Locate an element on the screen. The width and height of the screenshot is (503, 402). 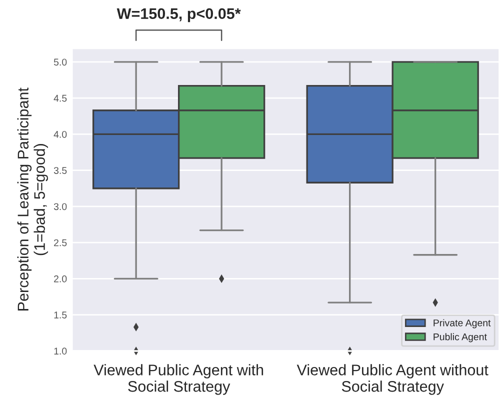
y-tick-label: 5.0 is located at coordinates (60, 62).